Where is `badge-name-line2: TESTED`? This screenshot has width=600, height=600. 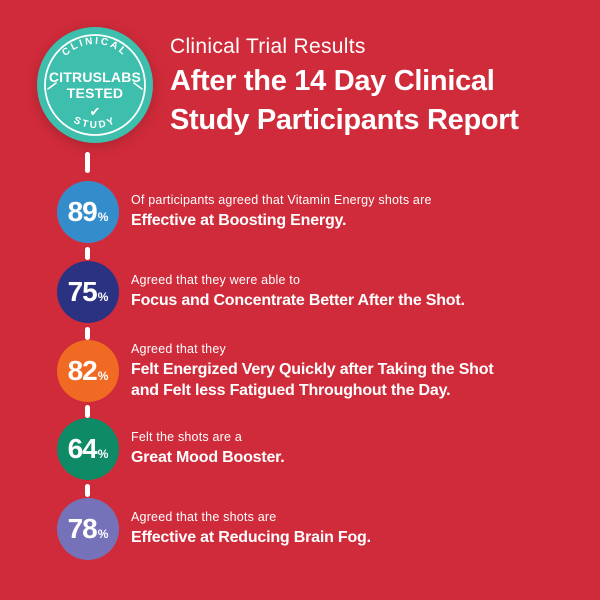 badge-name-line2: TESTED is located at coordinates (95, 93).